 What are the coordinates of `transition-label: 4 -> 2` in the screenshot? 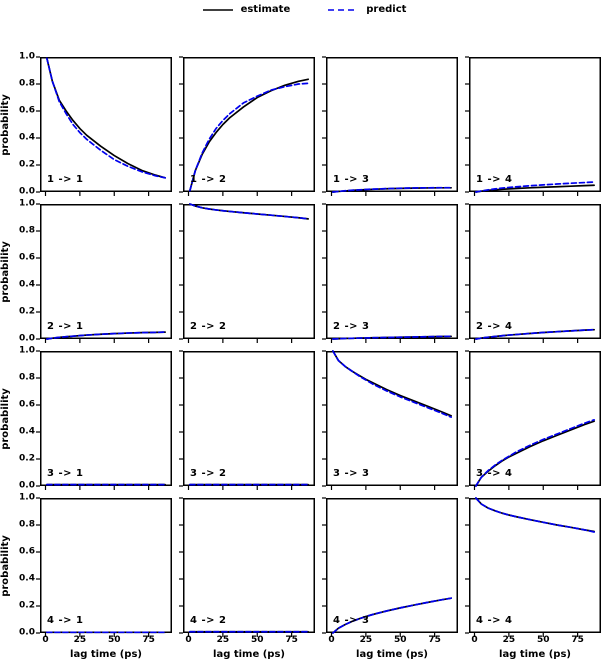 It's located at (208, 620).